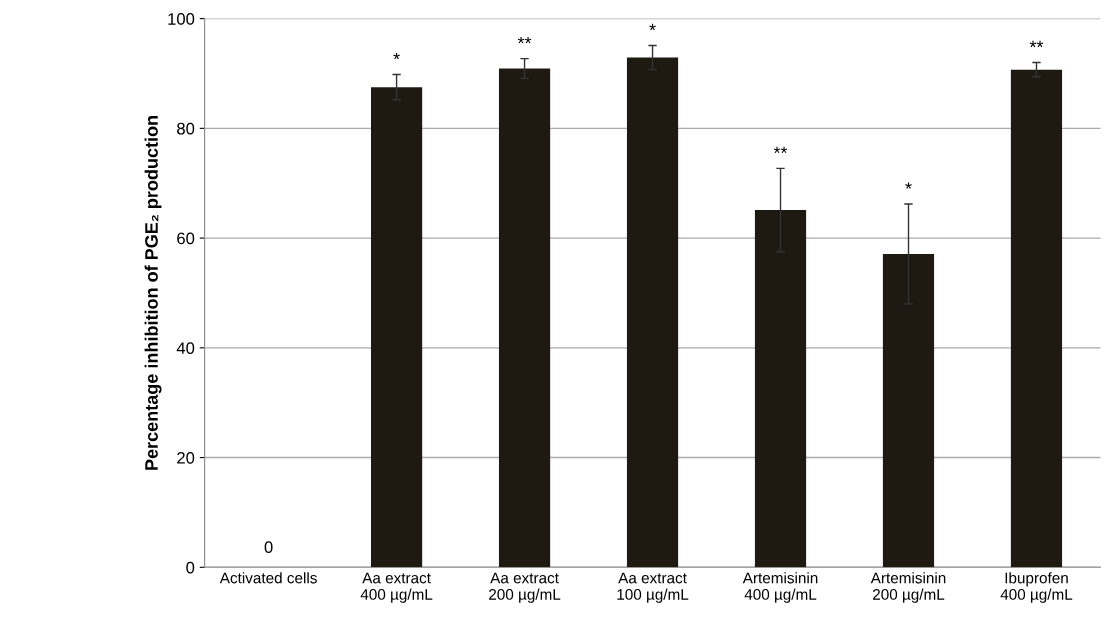 Image resolution: width=1106 pixels, height=620 pixels. Describe the element at coordinates (268, 547) in the screenshot. I see `data-label: 0` at that location.